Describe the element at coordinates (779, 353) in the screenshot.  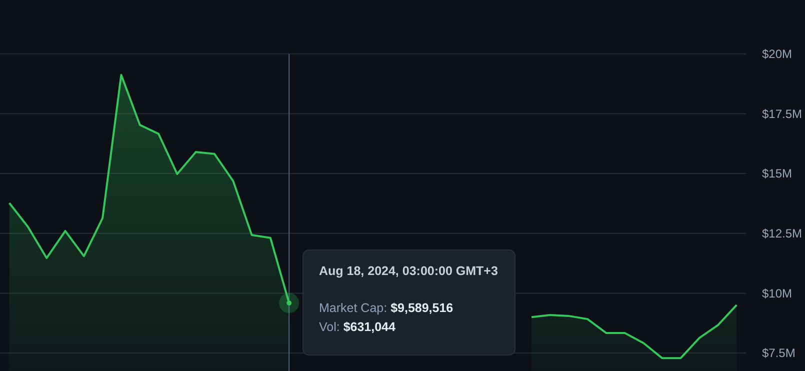
I see `y-tick-label: $7.5M` at that location.